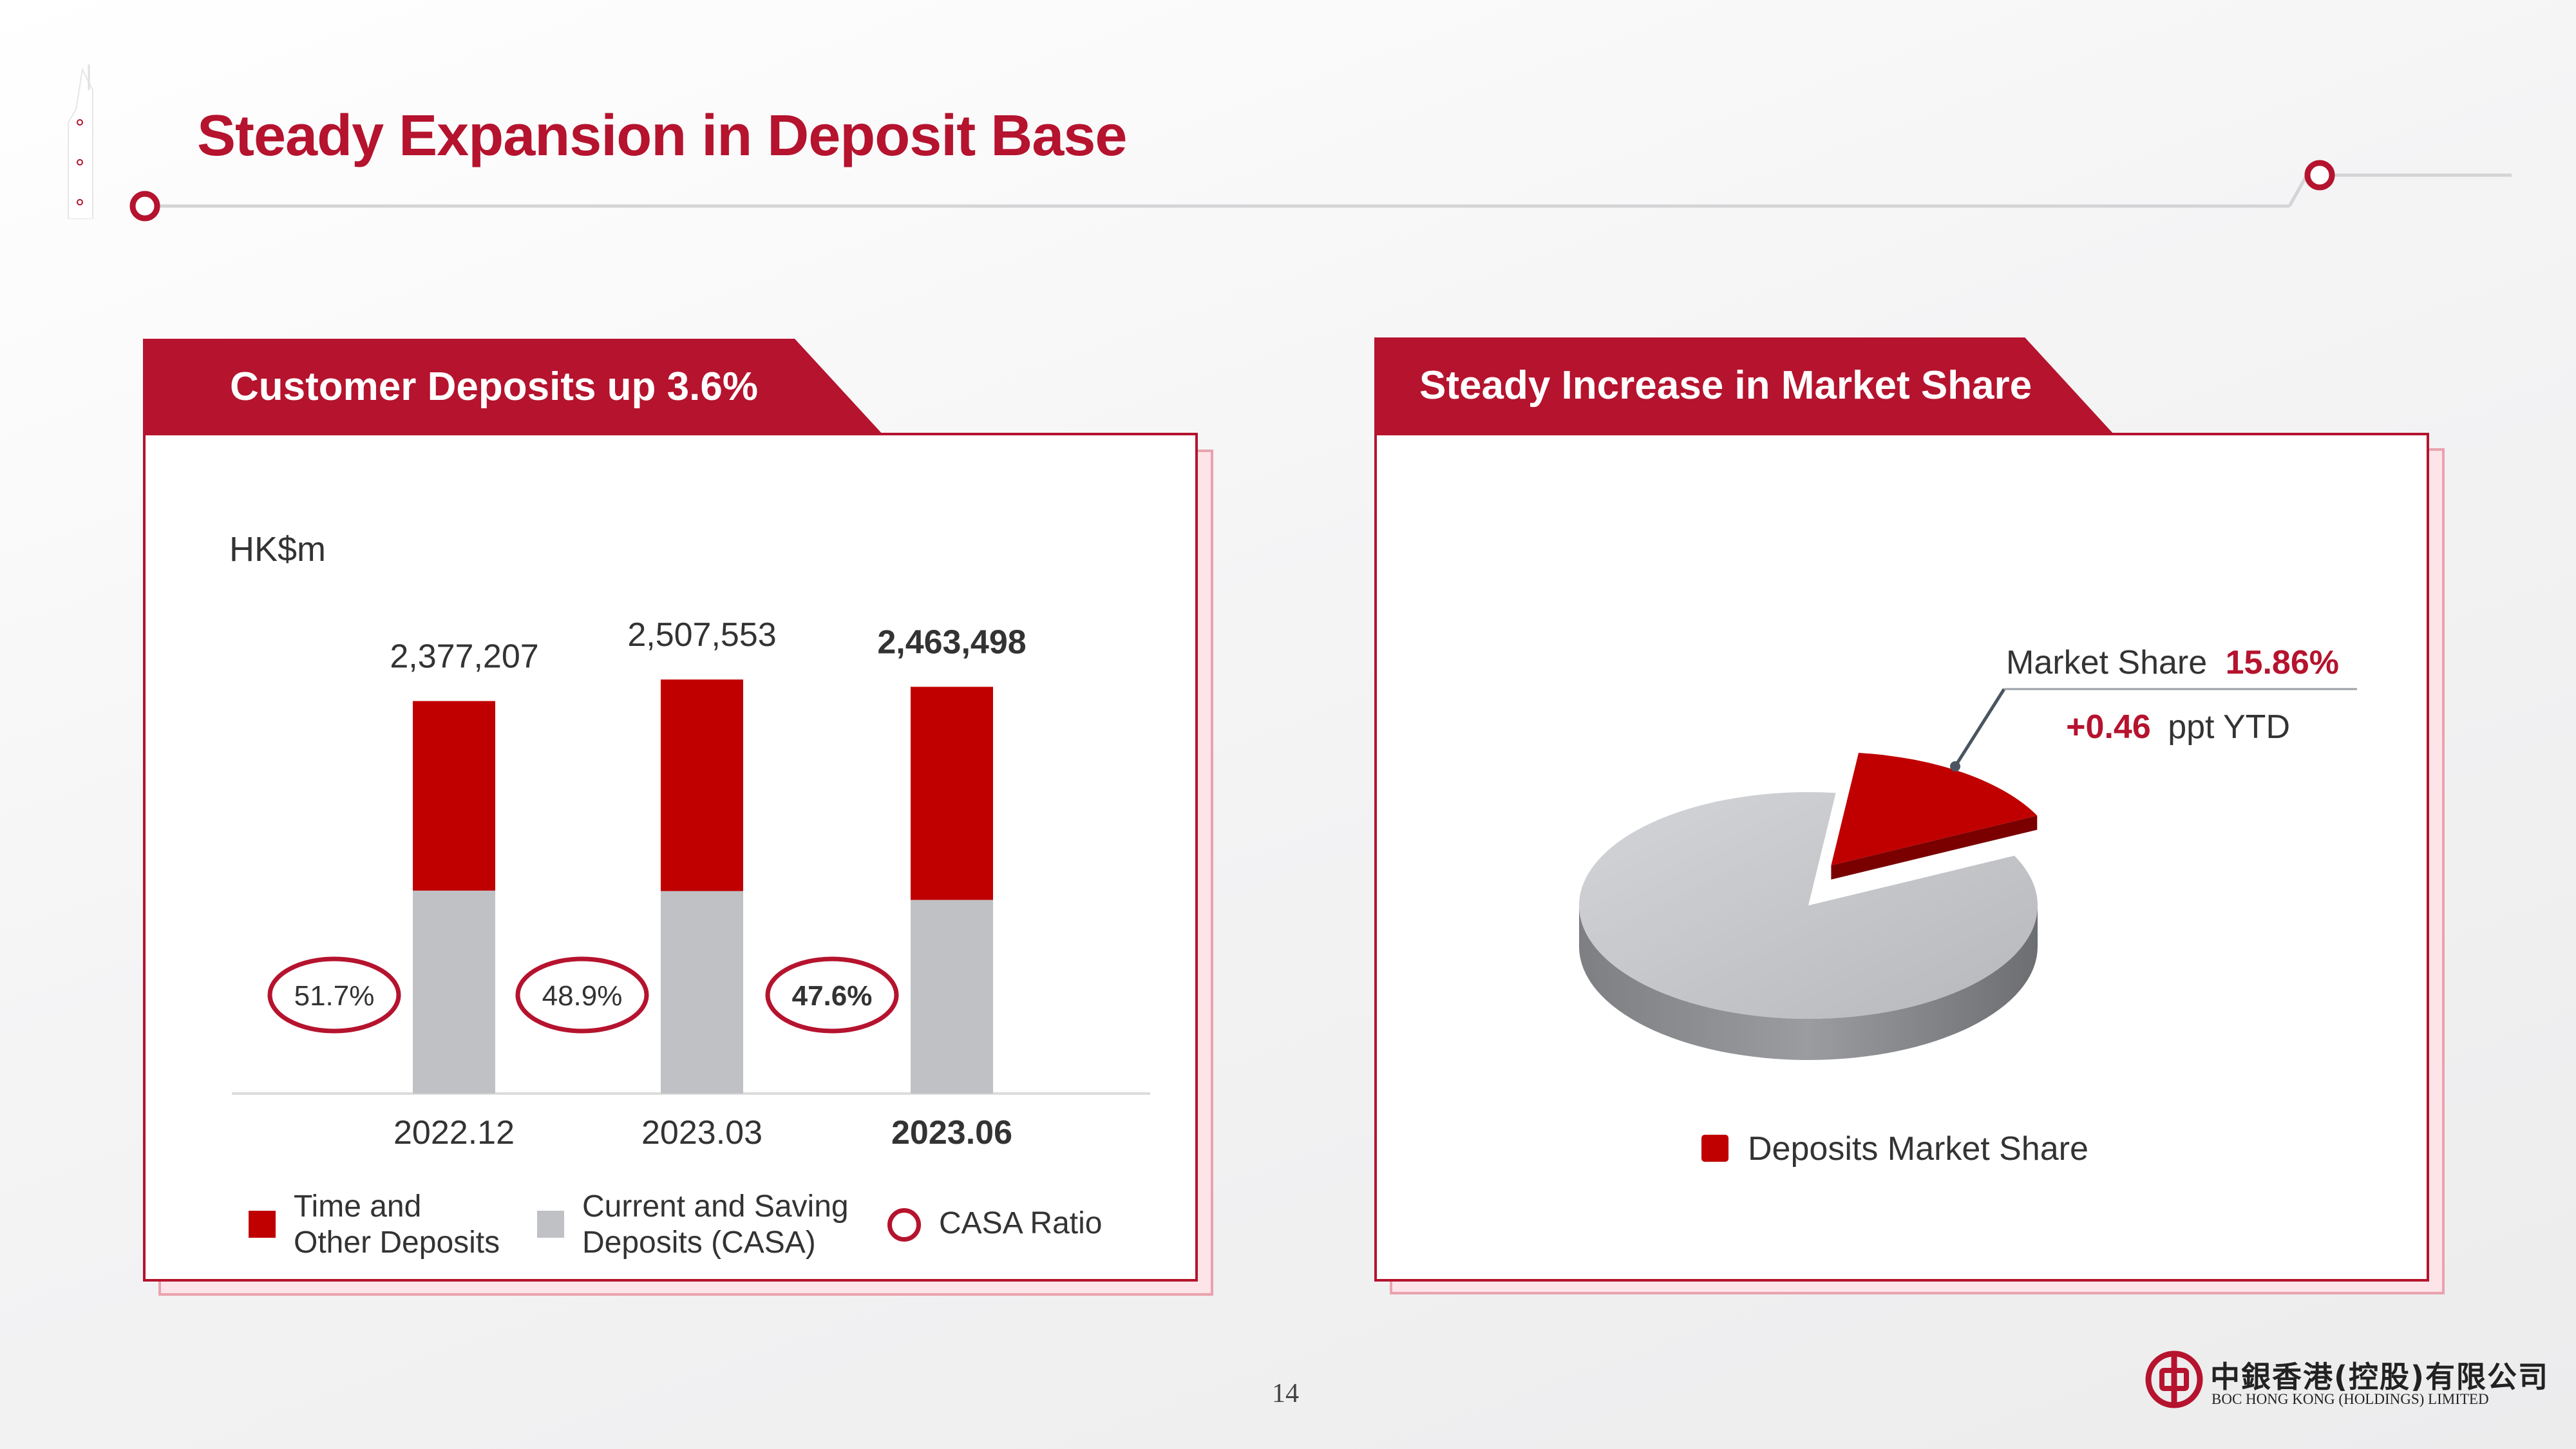 The height and width of the screenshot is (1449, 2576). Describe the element at coordinates (2174, 1379) in the screenshot. I see `boc-logo-icon` at that location.